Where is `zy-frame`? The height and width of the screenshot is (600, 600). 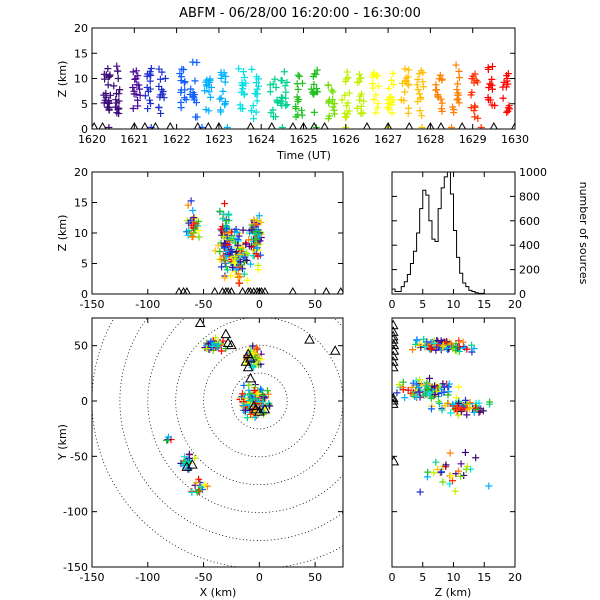
zy-frame is located at coordinates (453, 442).